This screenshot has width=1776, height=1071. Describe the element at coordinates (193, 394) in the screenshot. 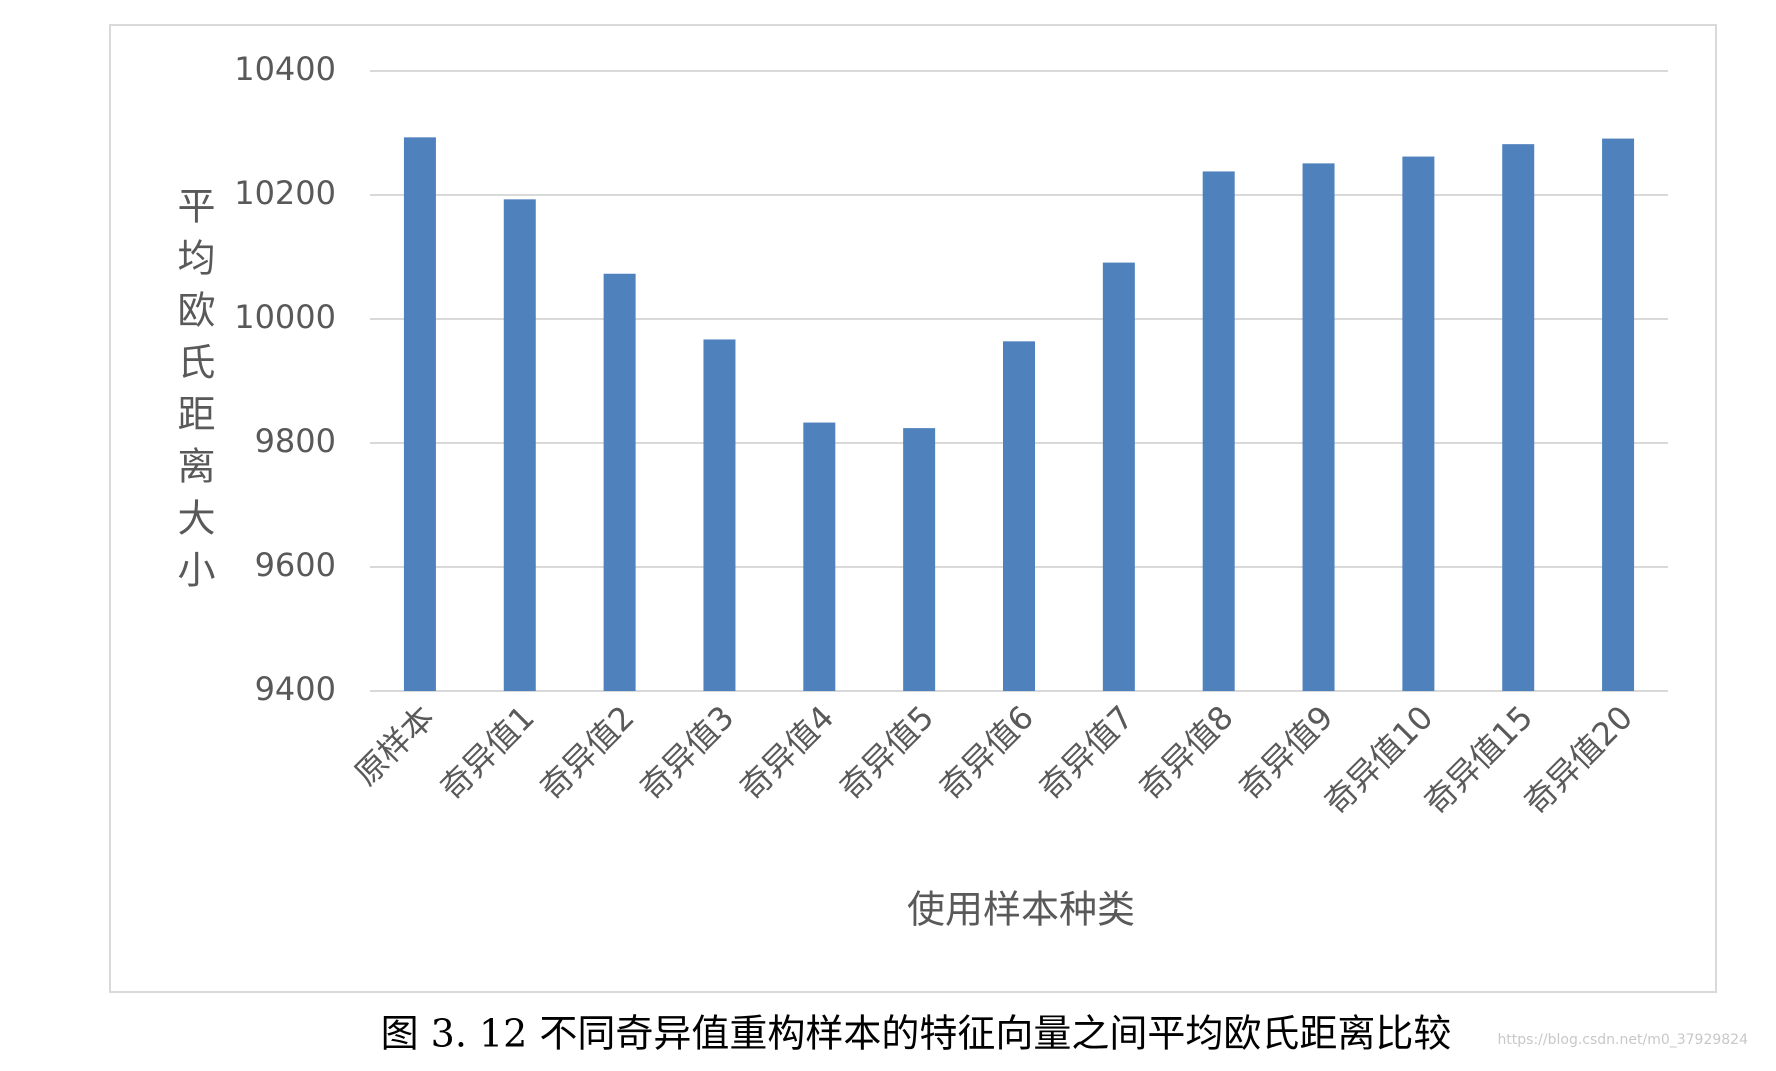

I see `y-axis-title: 平均欧氏距离大小` at that location.